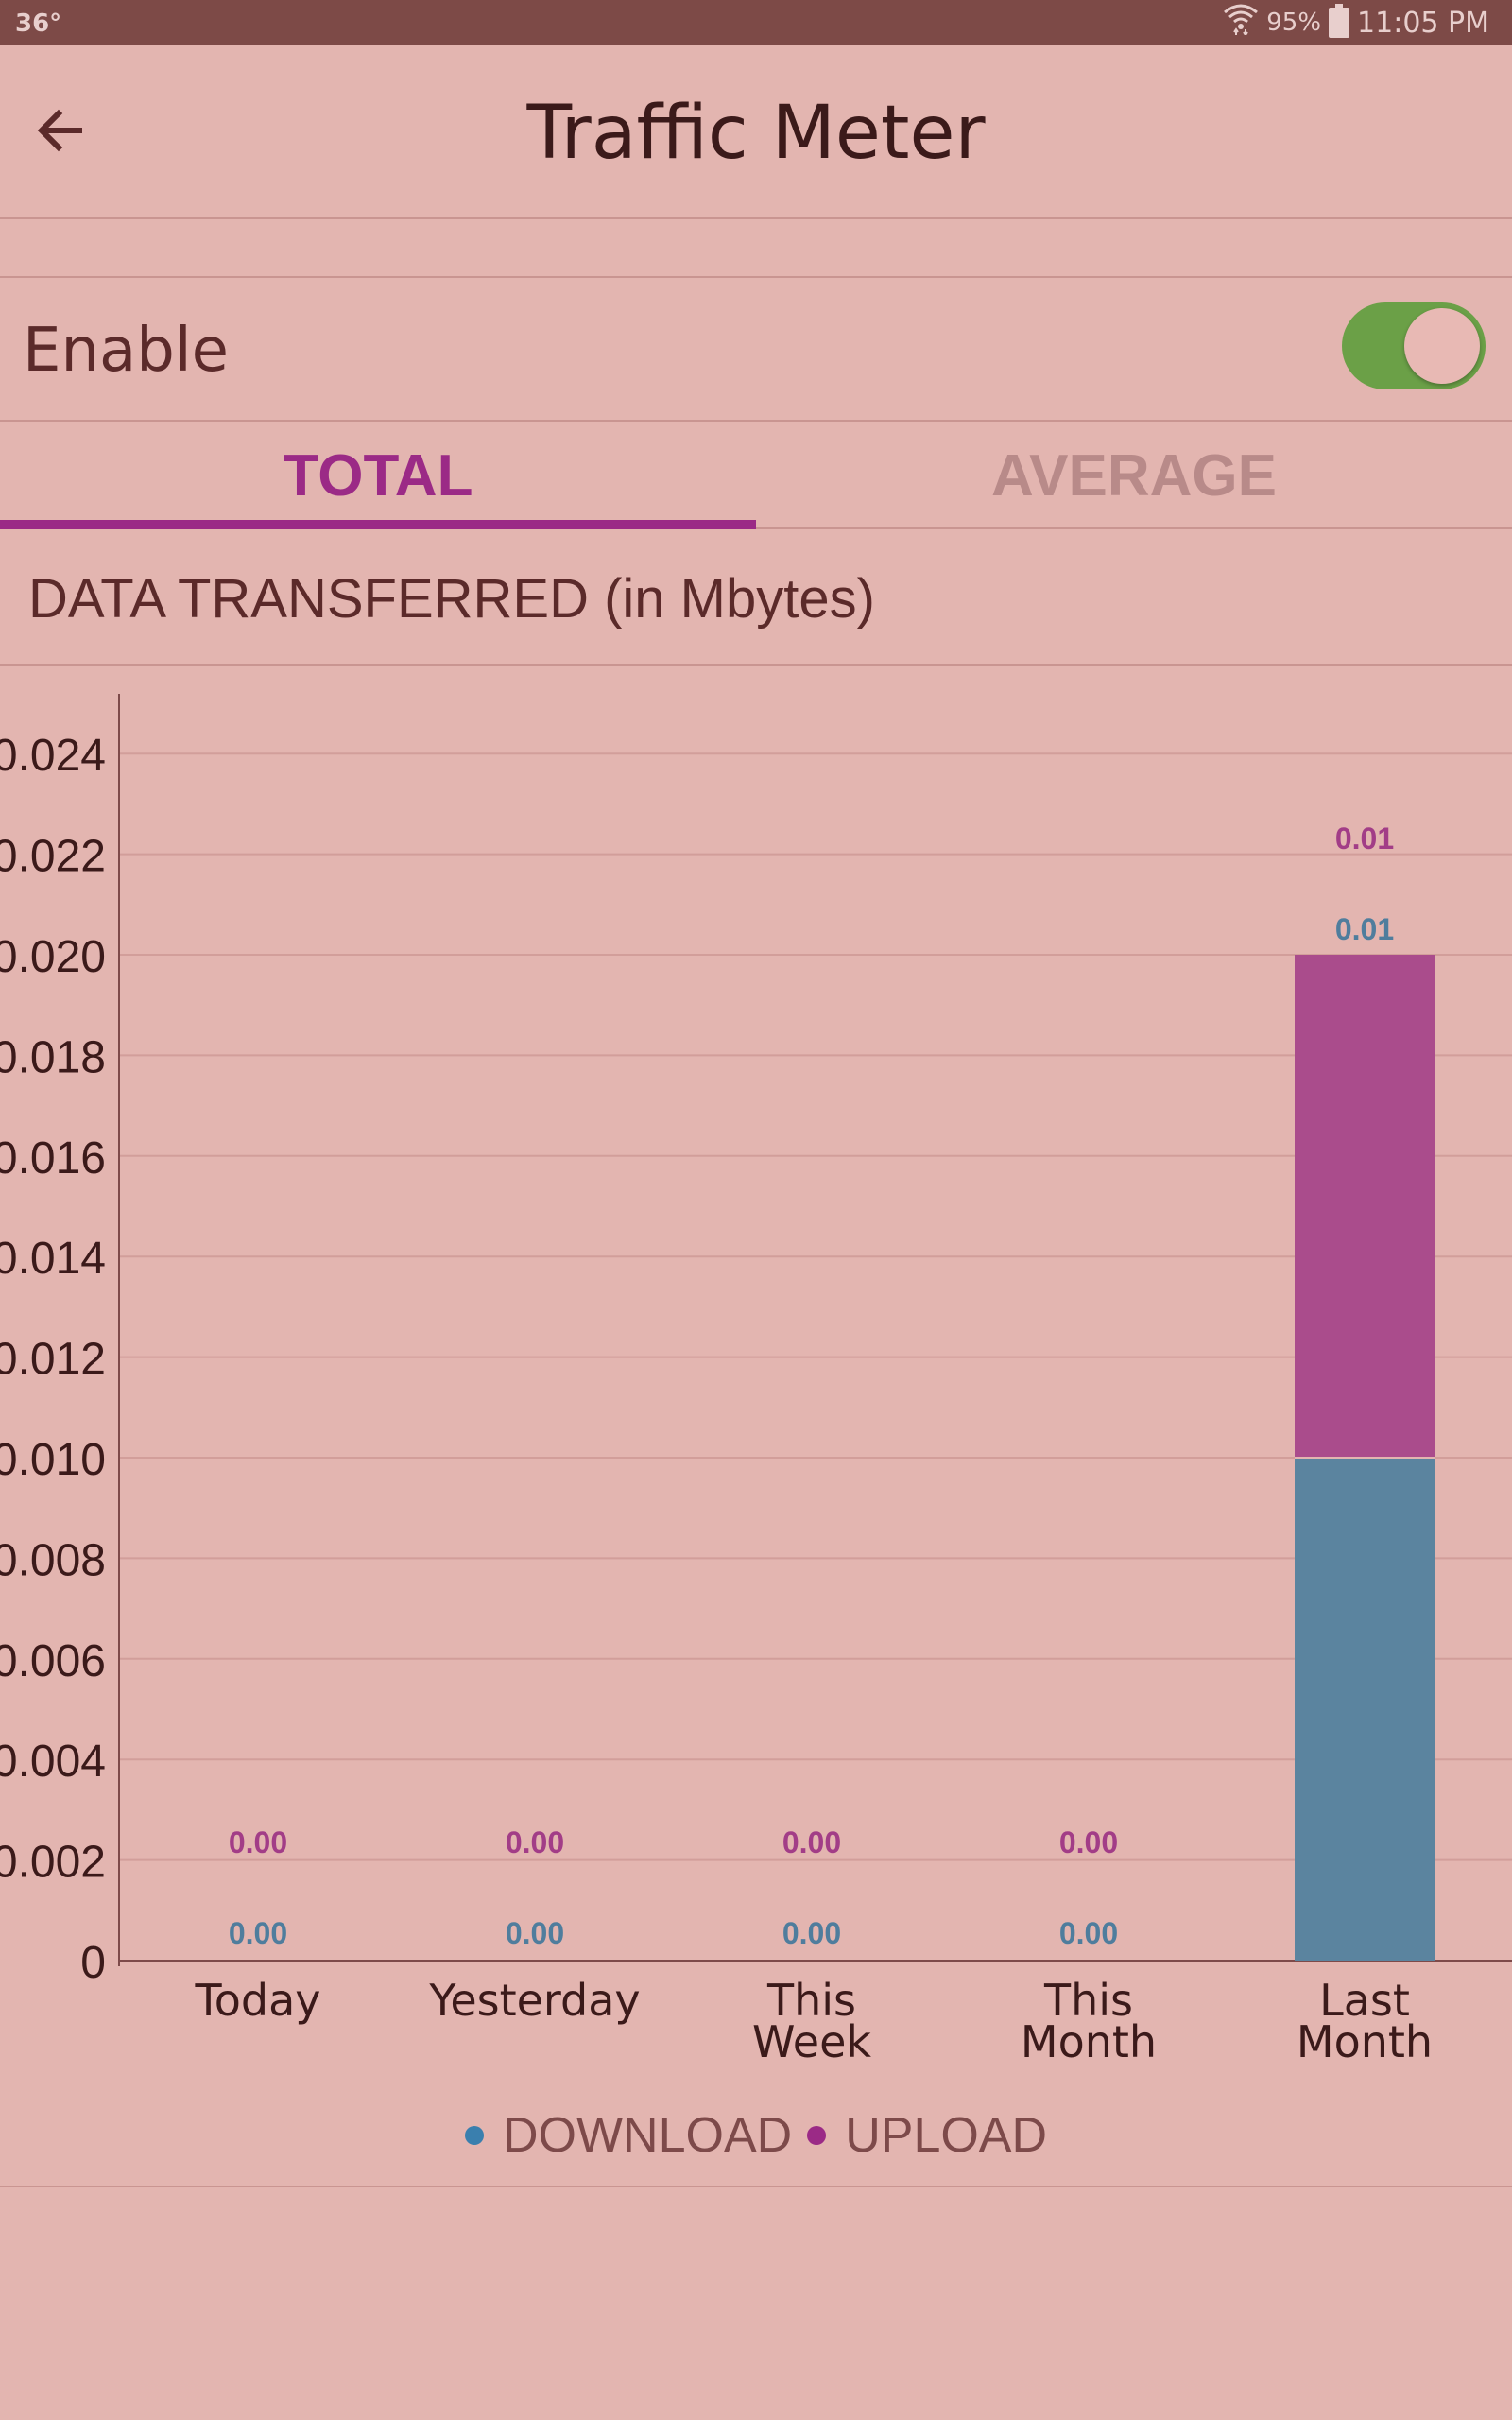 The image size is (1512, 2420). What do you see at coordinates (811, 2042) in the screenshot?
I see `x-tick-label: Week` at bounding box center [811, 2042].